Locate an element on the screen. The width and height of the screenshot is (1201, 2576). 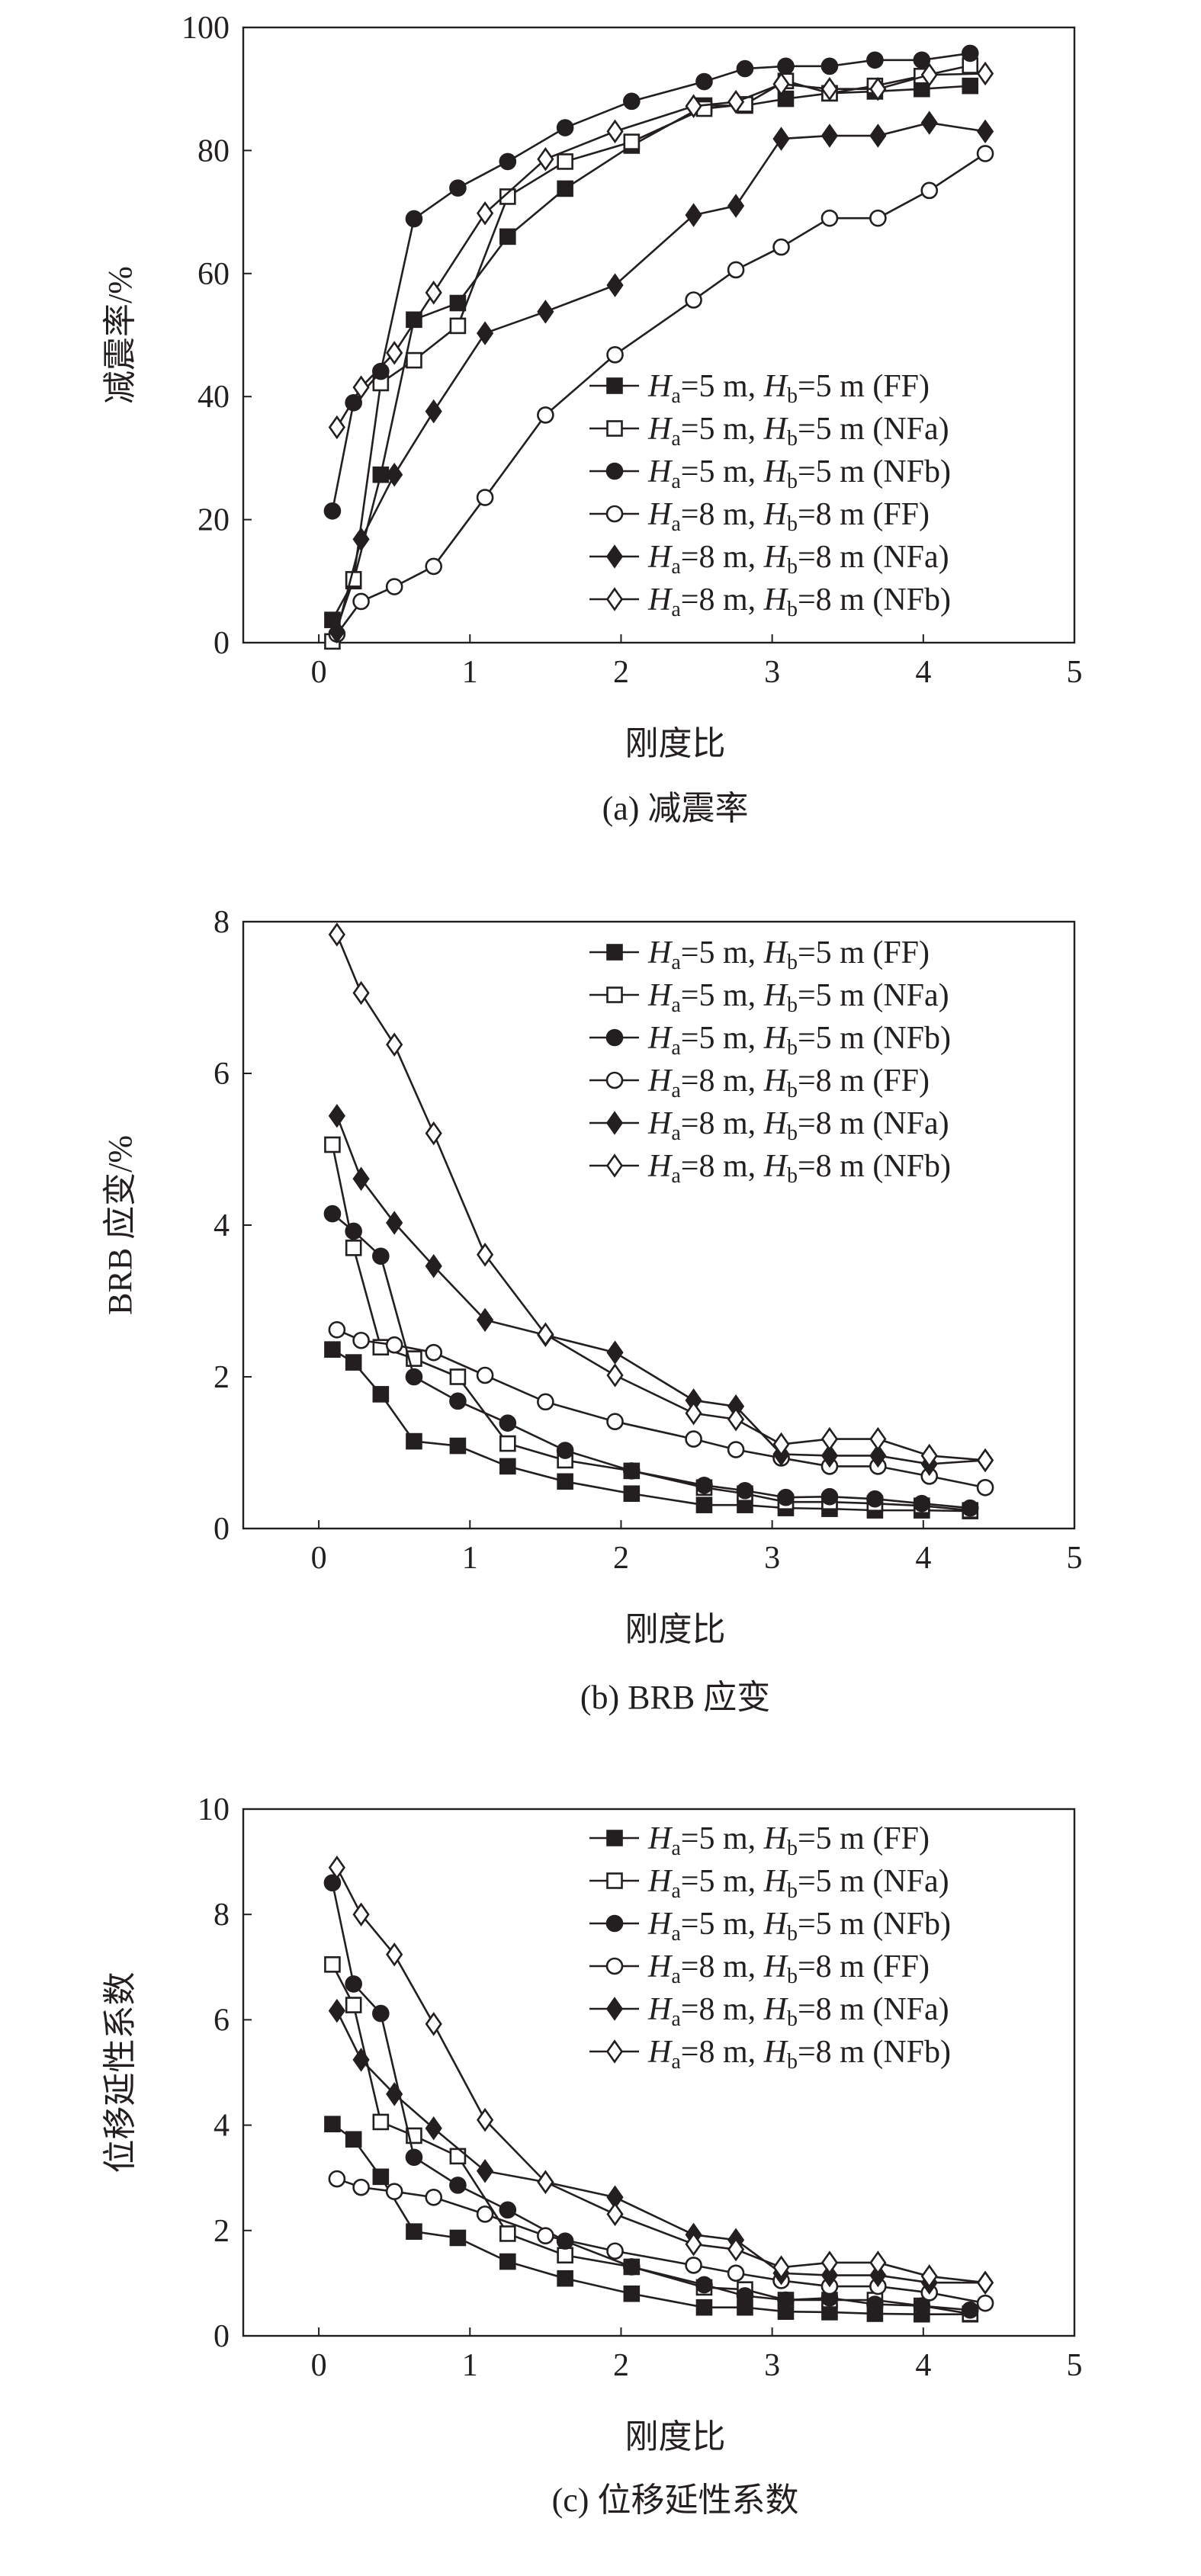
legend-text-part: =5 m, is located at coordinates (722, 1838).